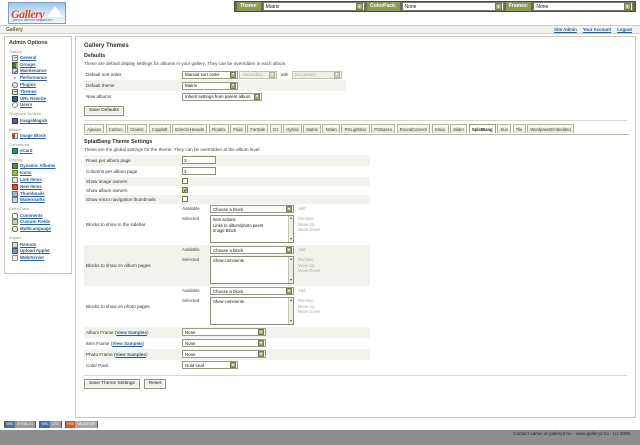 This screenshot has height=445, width=640. Describe the element at coordinates (38, 180) in the screenshot. I see `sidebar-item-link-items: Link Items` at that location.